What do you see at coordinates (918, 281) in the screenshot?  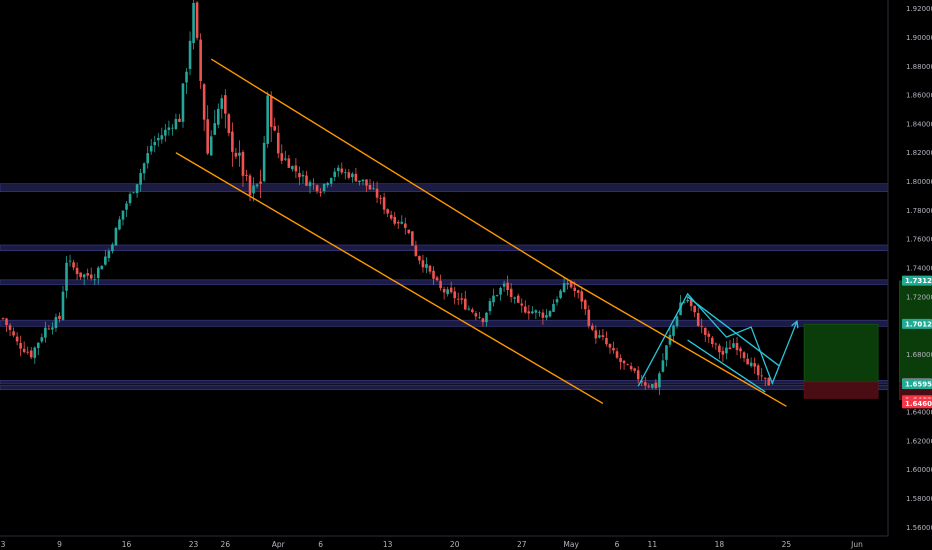 I see `price-label: 1.73124` at bounding box center [918, 281].